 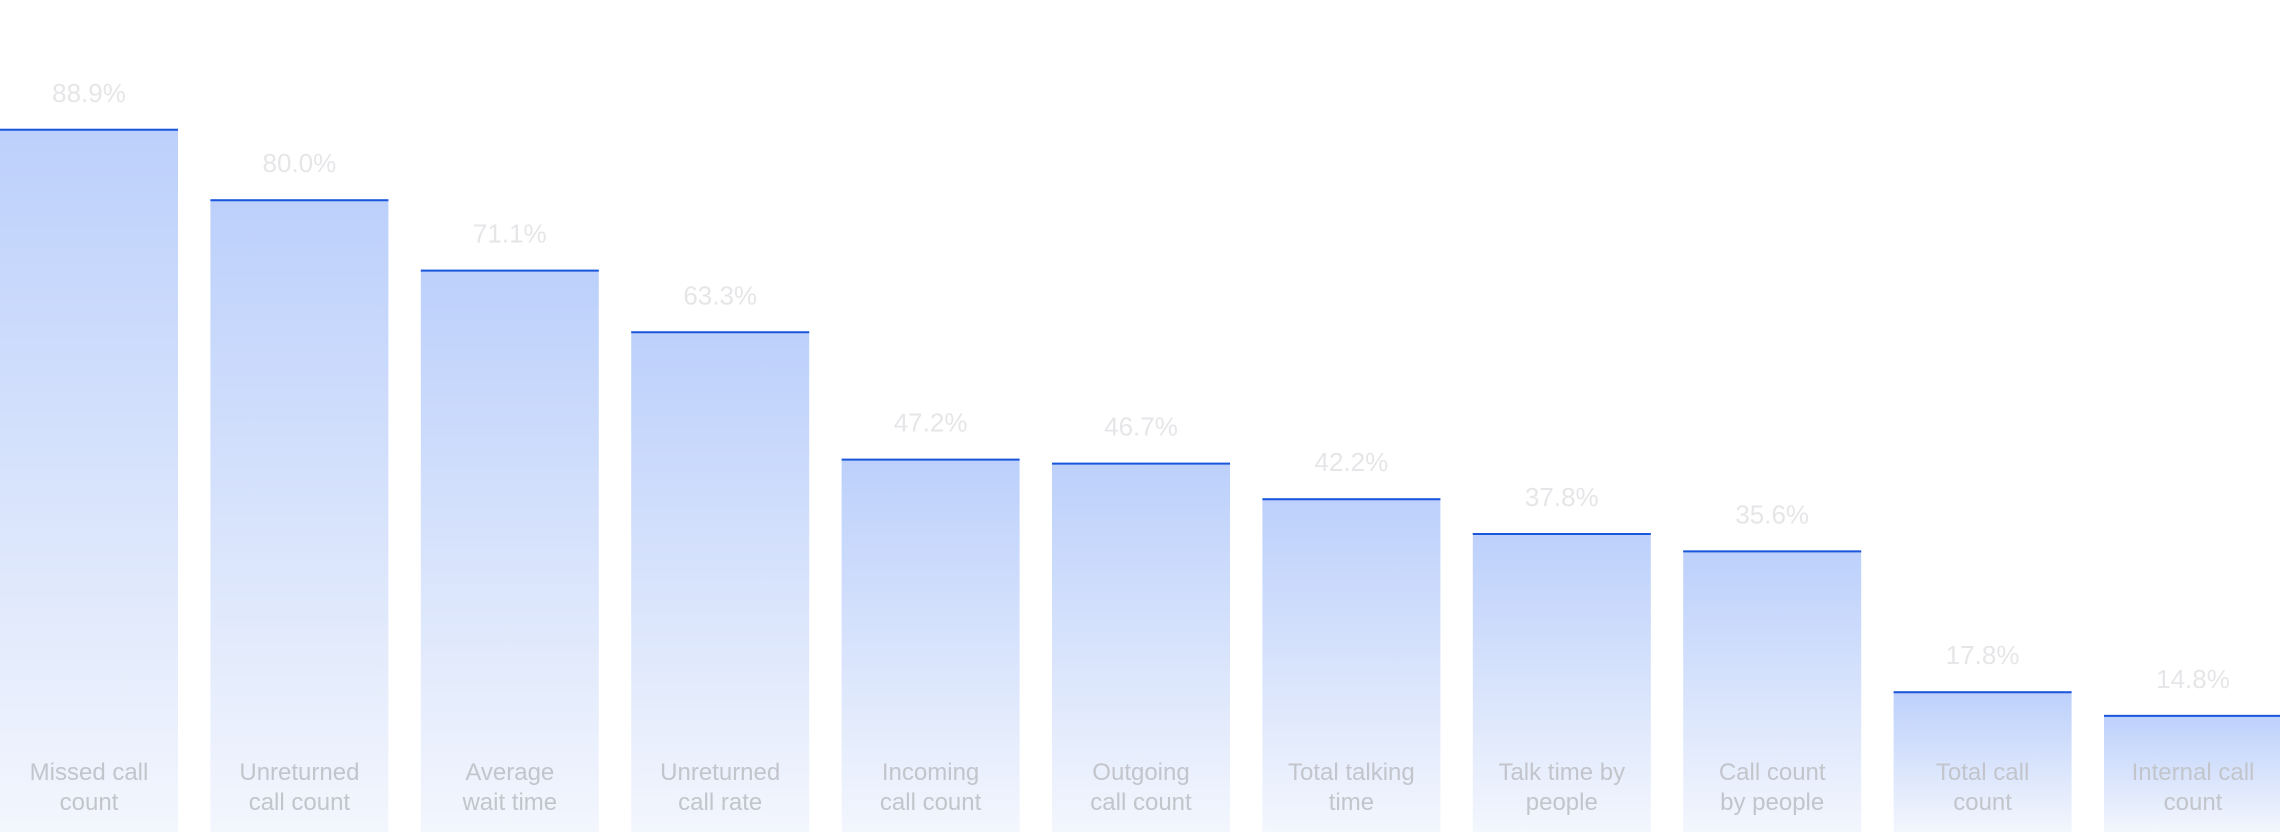 What do you see at coordinates (2193, 679) in the screenshot?
I see `value-label: 14.8%` at bounding box center [2193, 679].